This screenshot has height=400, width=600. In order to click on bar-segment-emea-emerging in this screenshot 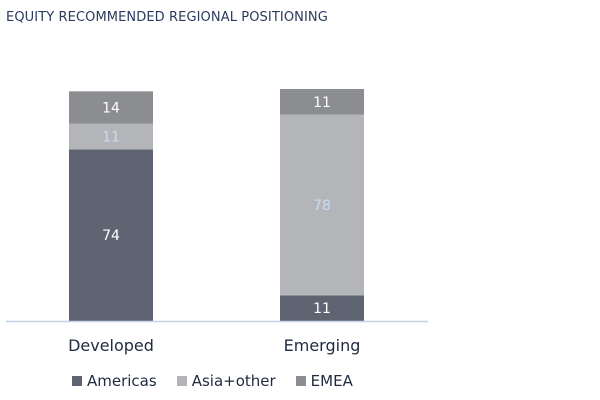, I will do `click(322, 102)`.